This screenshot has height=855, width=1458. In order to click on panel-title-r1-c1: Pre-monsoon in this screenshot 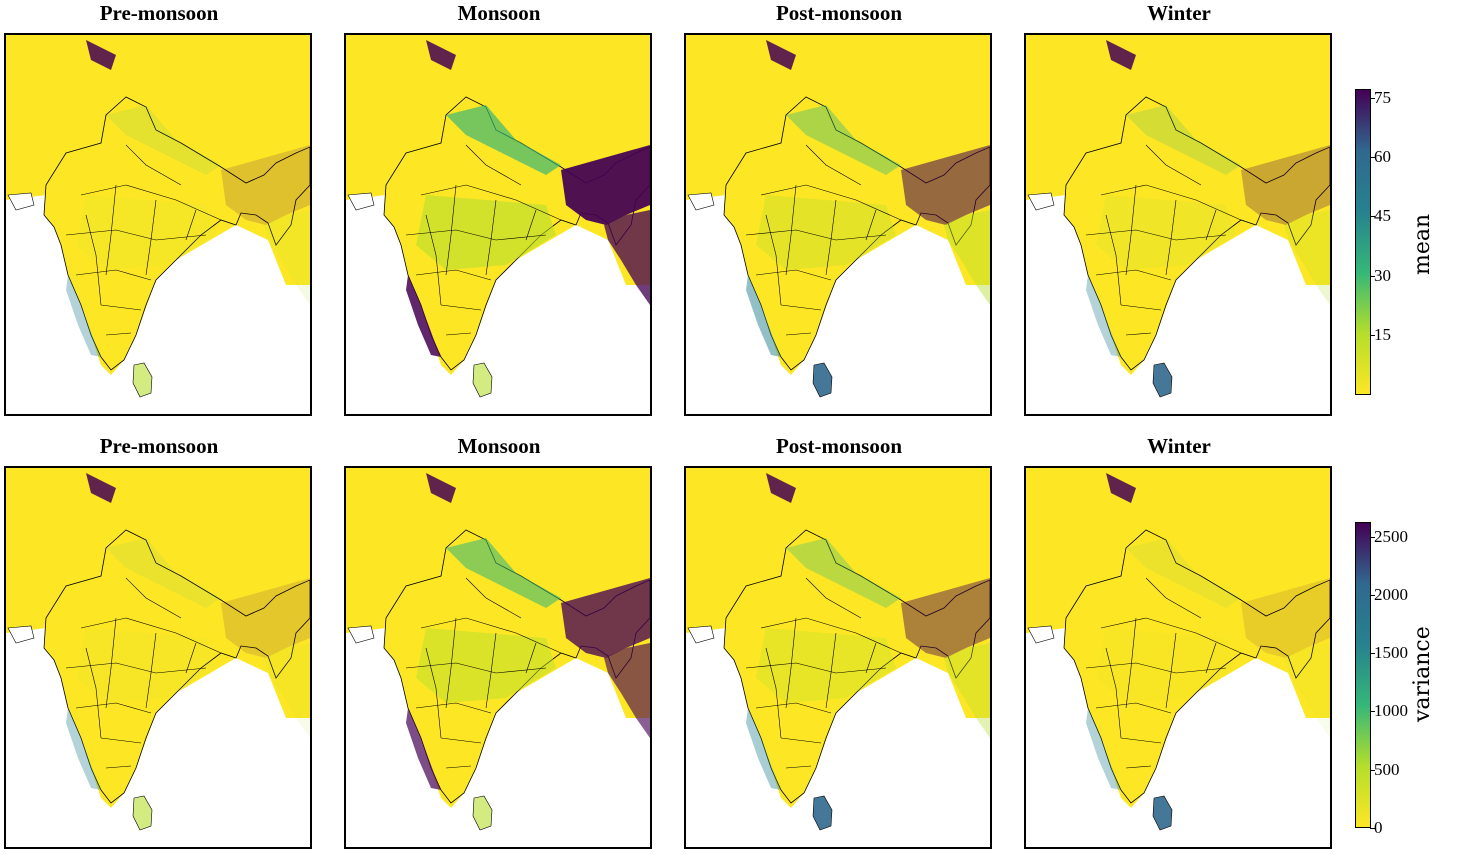, I will do `click(159, 13)`.